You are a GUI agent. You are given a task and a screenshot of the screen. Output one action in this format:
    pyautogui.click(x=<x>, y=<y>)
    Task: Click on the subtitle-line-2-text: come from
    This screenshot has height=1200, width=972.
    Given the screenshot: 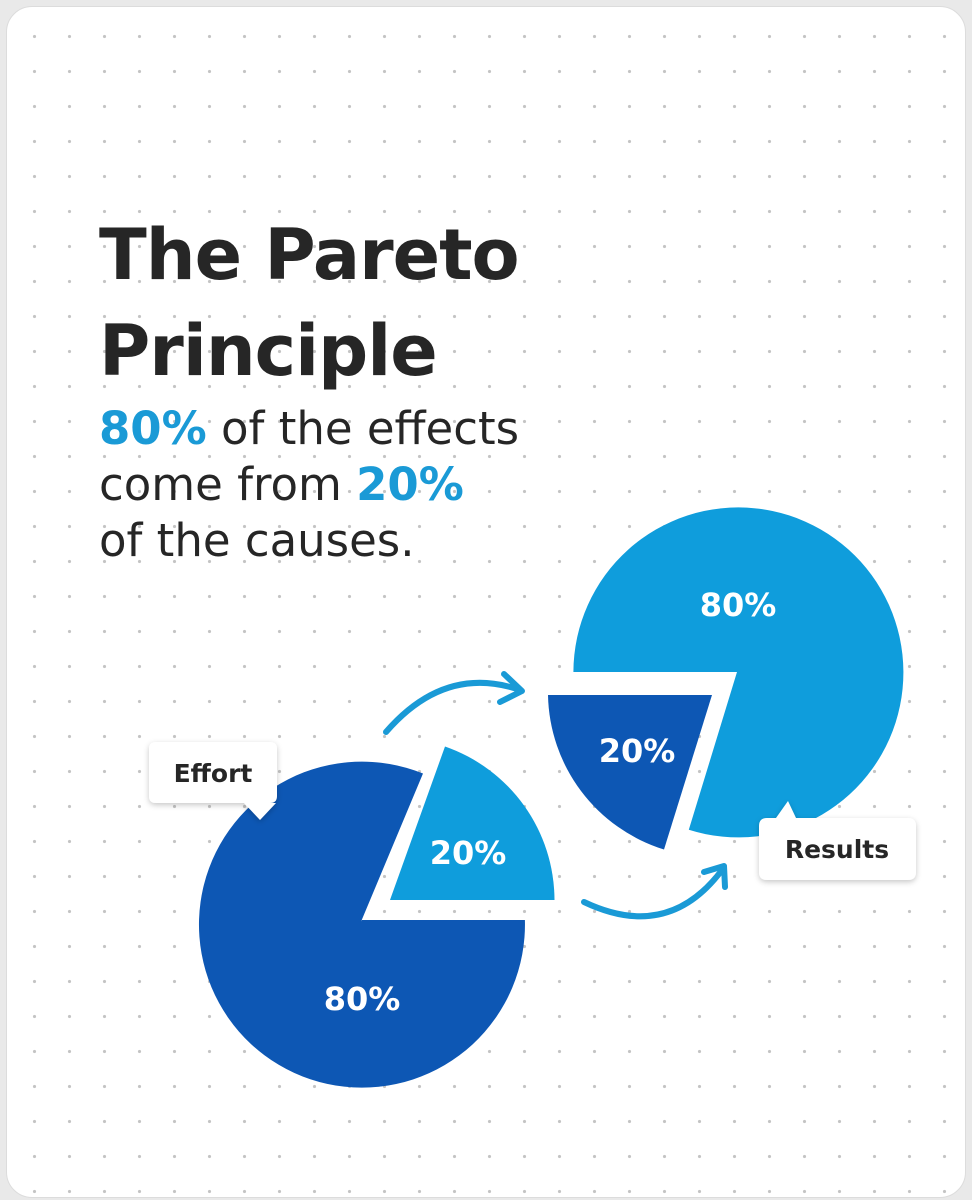 What is the action you would take?
    pyautogui.click(x=228, y=484)
    